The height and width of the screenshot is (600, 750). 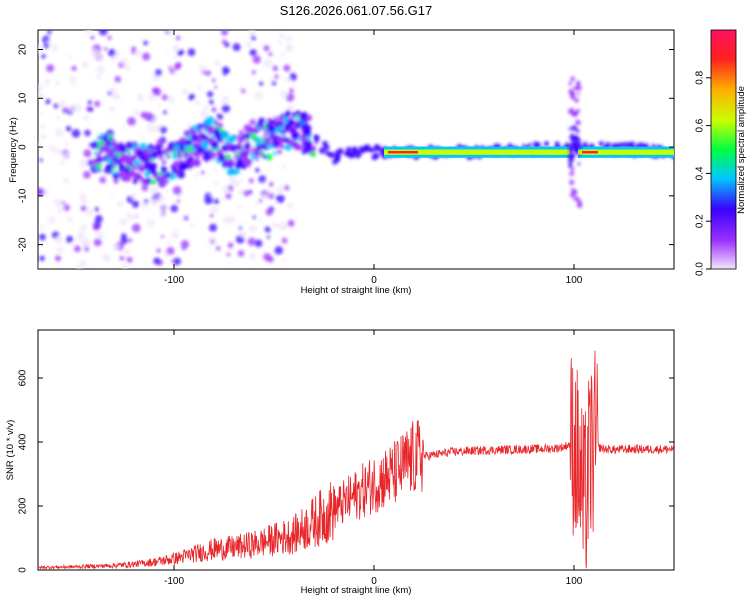 I want to click on snr-xtick-label: 100, so click(x=574, y=581).